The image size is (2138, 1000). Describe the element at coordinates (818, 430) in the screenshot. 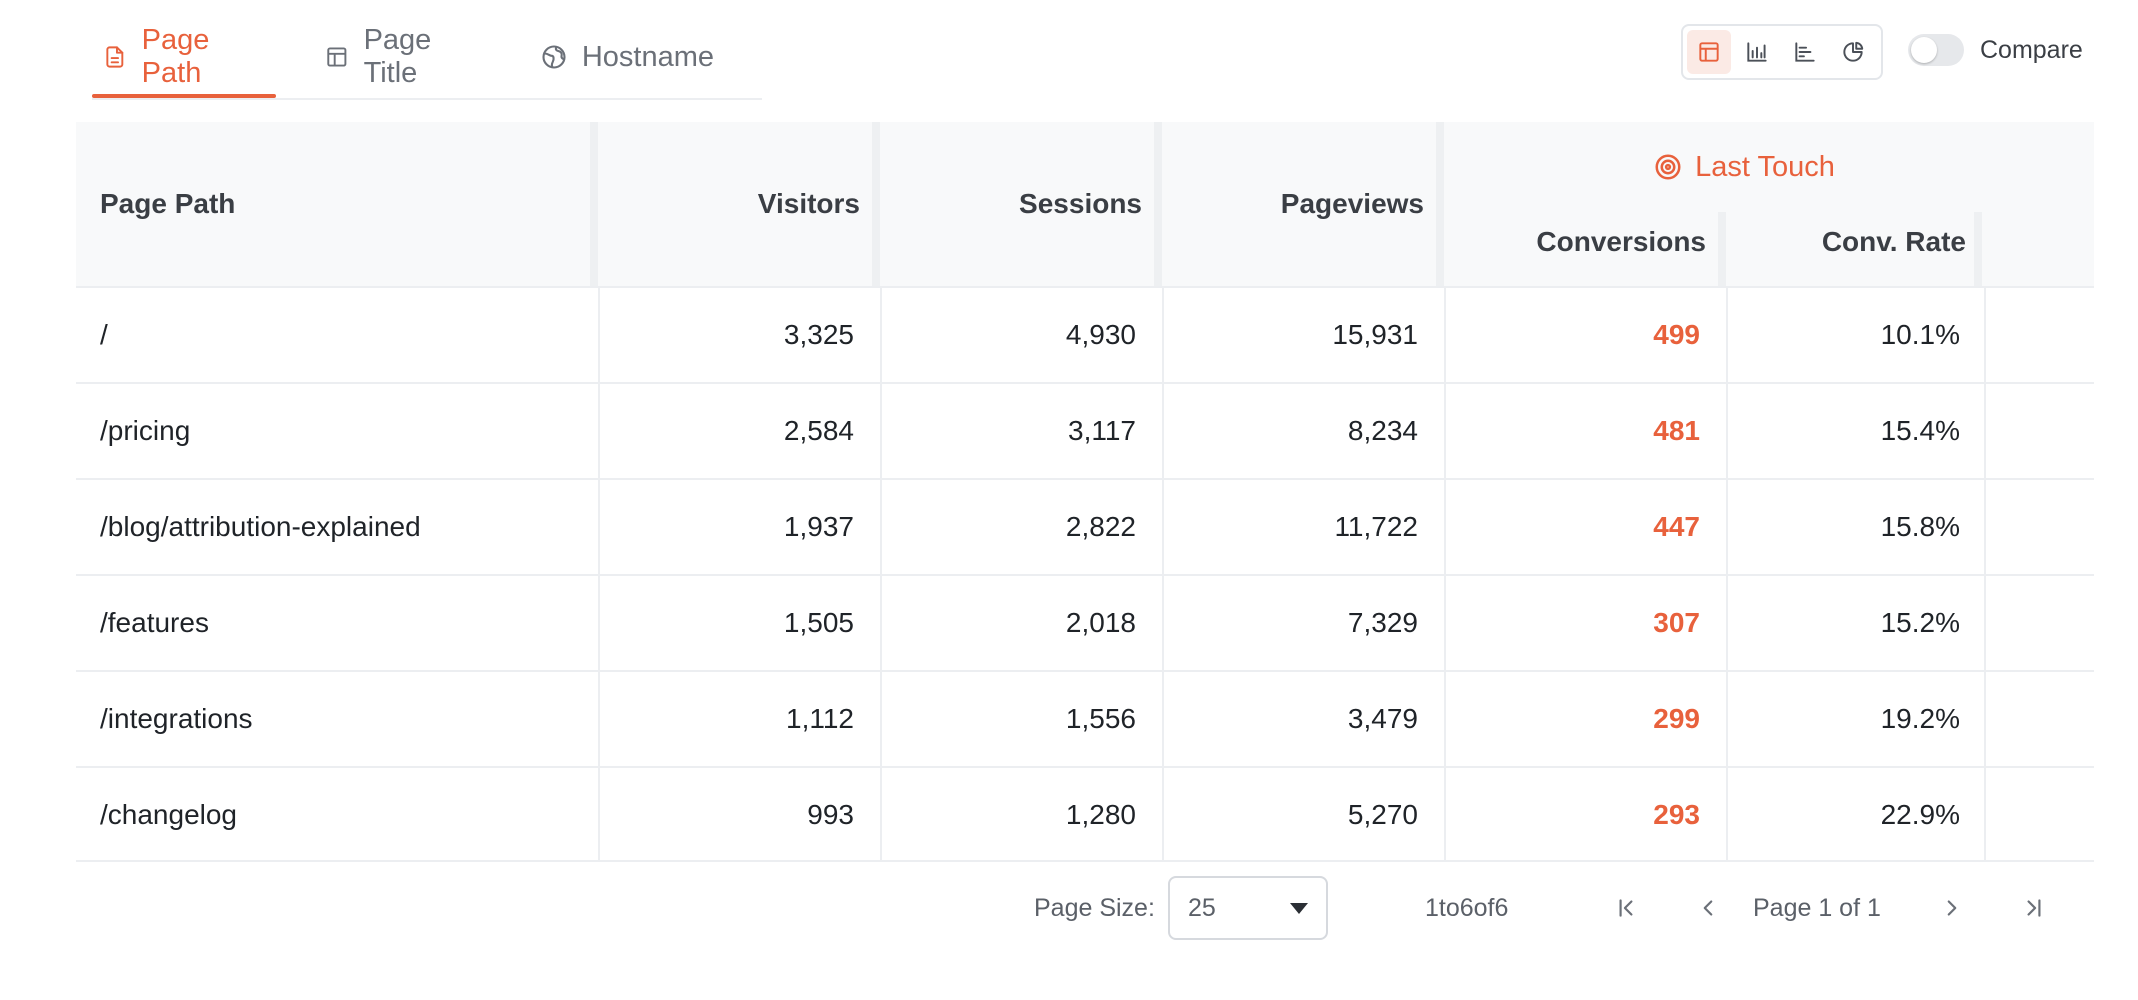

I see `cell-visitors: 2,584` at that location.